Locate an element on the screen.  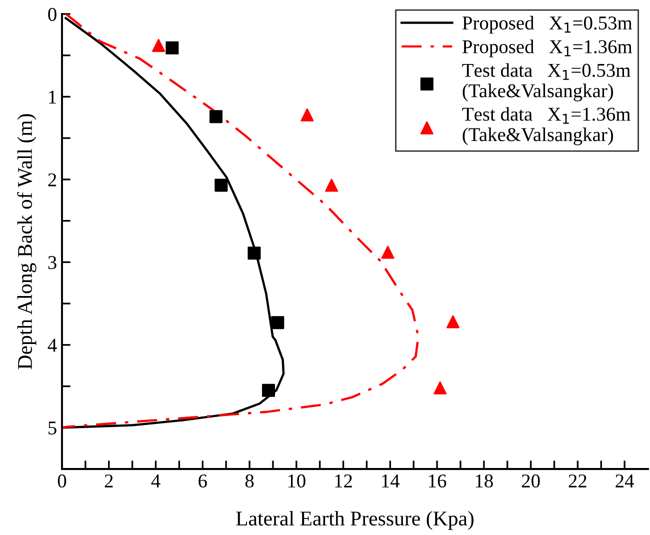
legend-label: Test data X$_{1}$=0.53m (Take&Valsangkar) is located at coordinates (546, 82).